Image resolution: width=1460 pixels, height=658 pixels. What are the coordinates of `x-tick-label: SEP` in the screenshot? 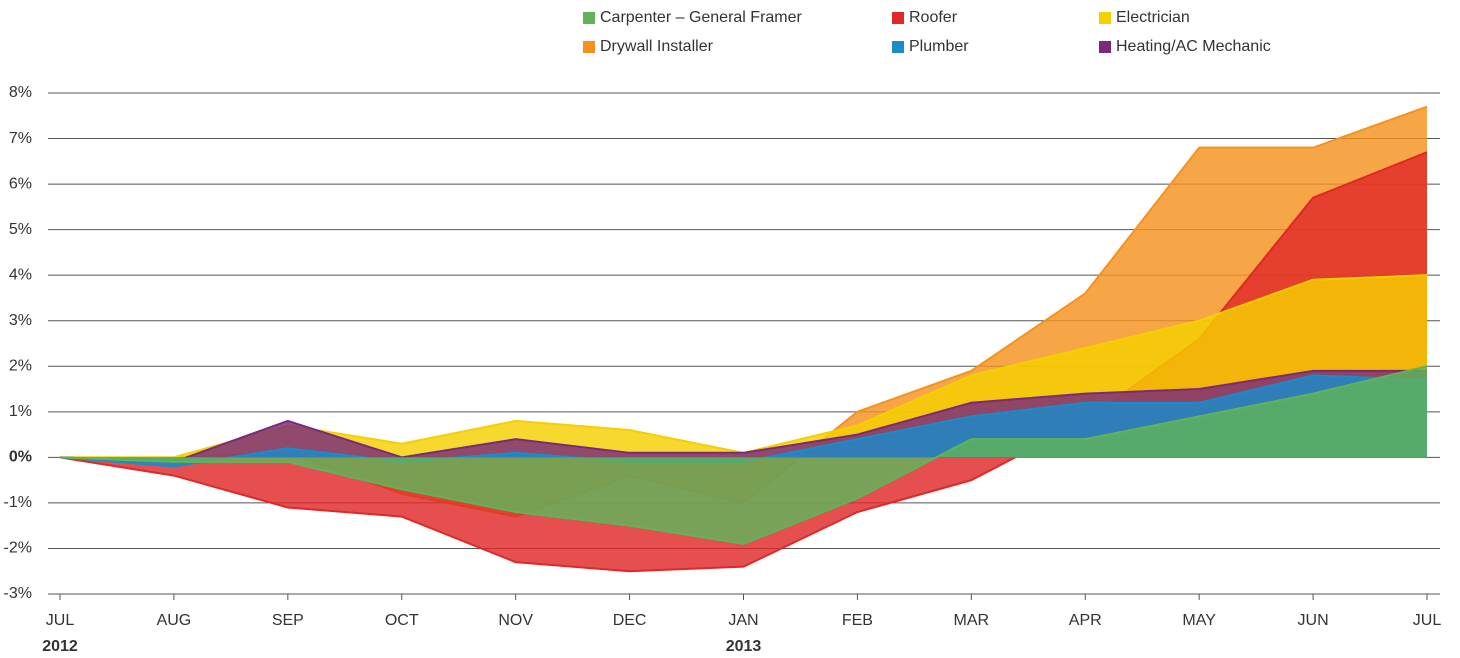 It's located at (288, 620).